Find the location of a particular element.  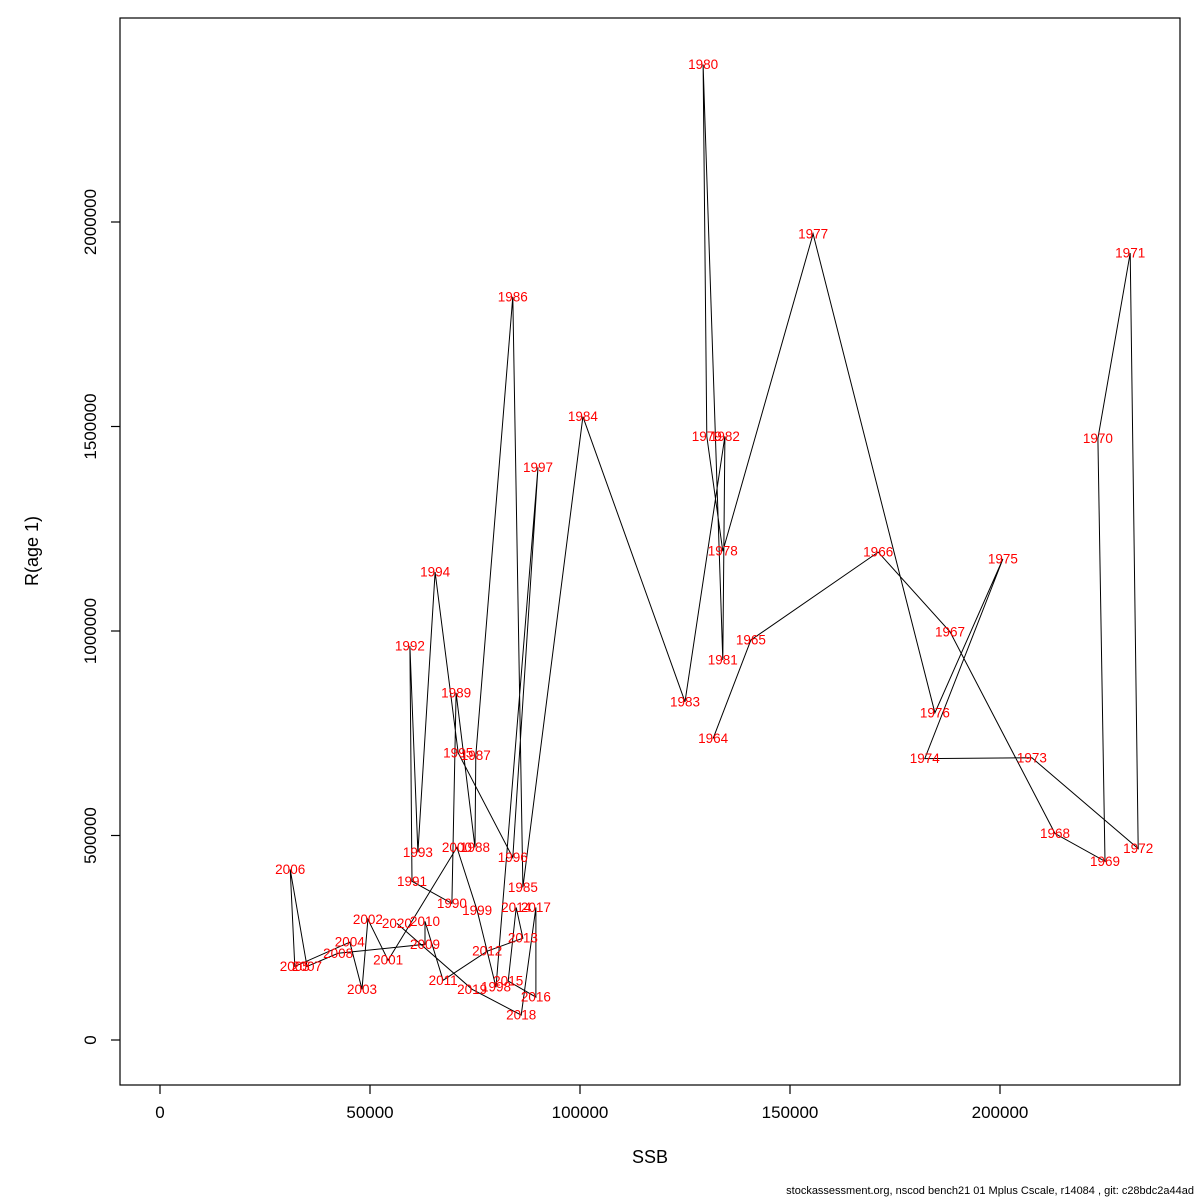

year-label: 1968 is located at coordinates (1055, 833).